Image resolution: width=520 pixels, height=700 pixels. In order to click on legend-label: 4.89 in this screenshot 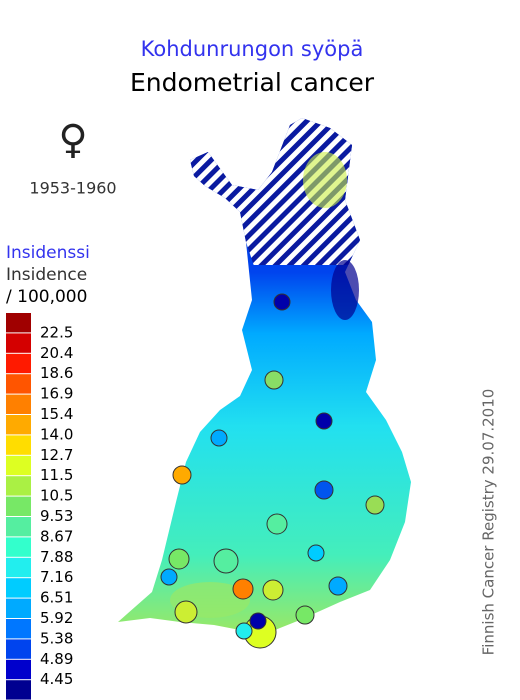, I will do `click(56, 659)`.